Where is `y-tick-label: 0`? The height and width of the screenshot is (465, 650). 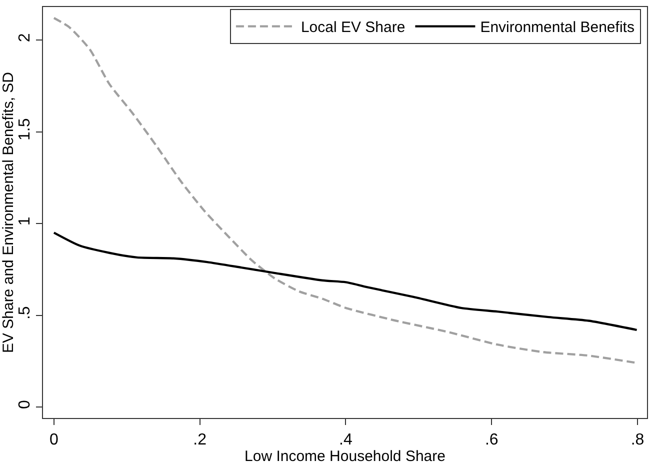
y-tick-label: 0 is located at coordinates (25, 405).